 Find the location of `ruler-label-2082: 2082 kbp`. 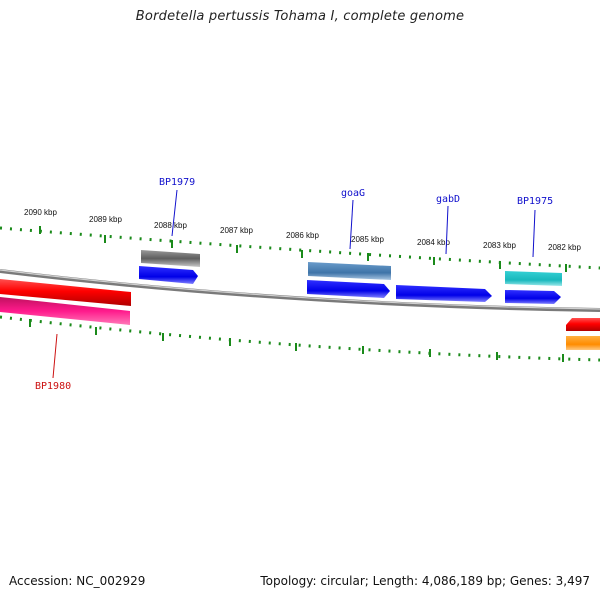

ruler-label-2082: 2082 kbp is located at coordinates (564, 247).